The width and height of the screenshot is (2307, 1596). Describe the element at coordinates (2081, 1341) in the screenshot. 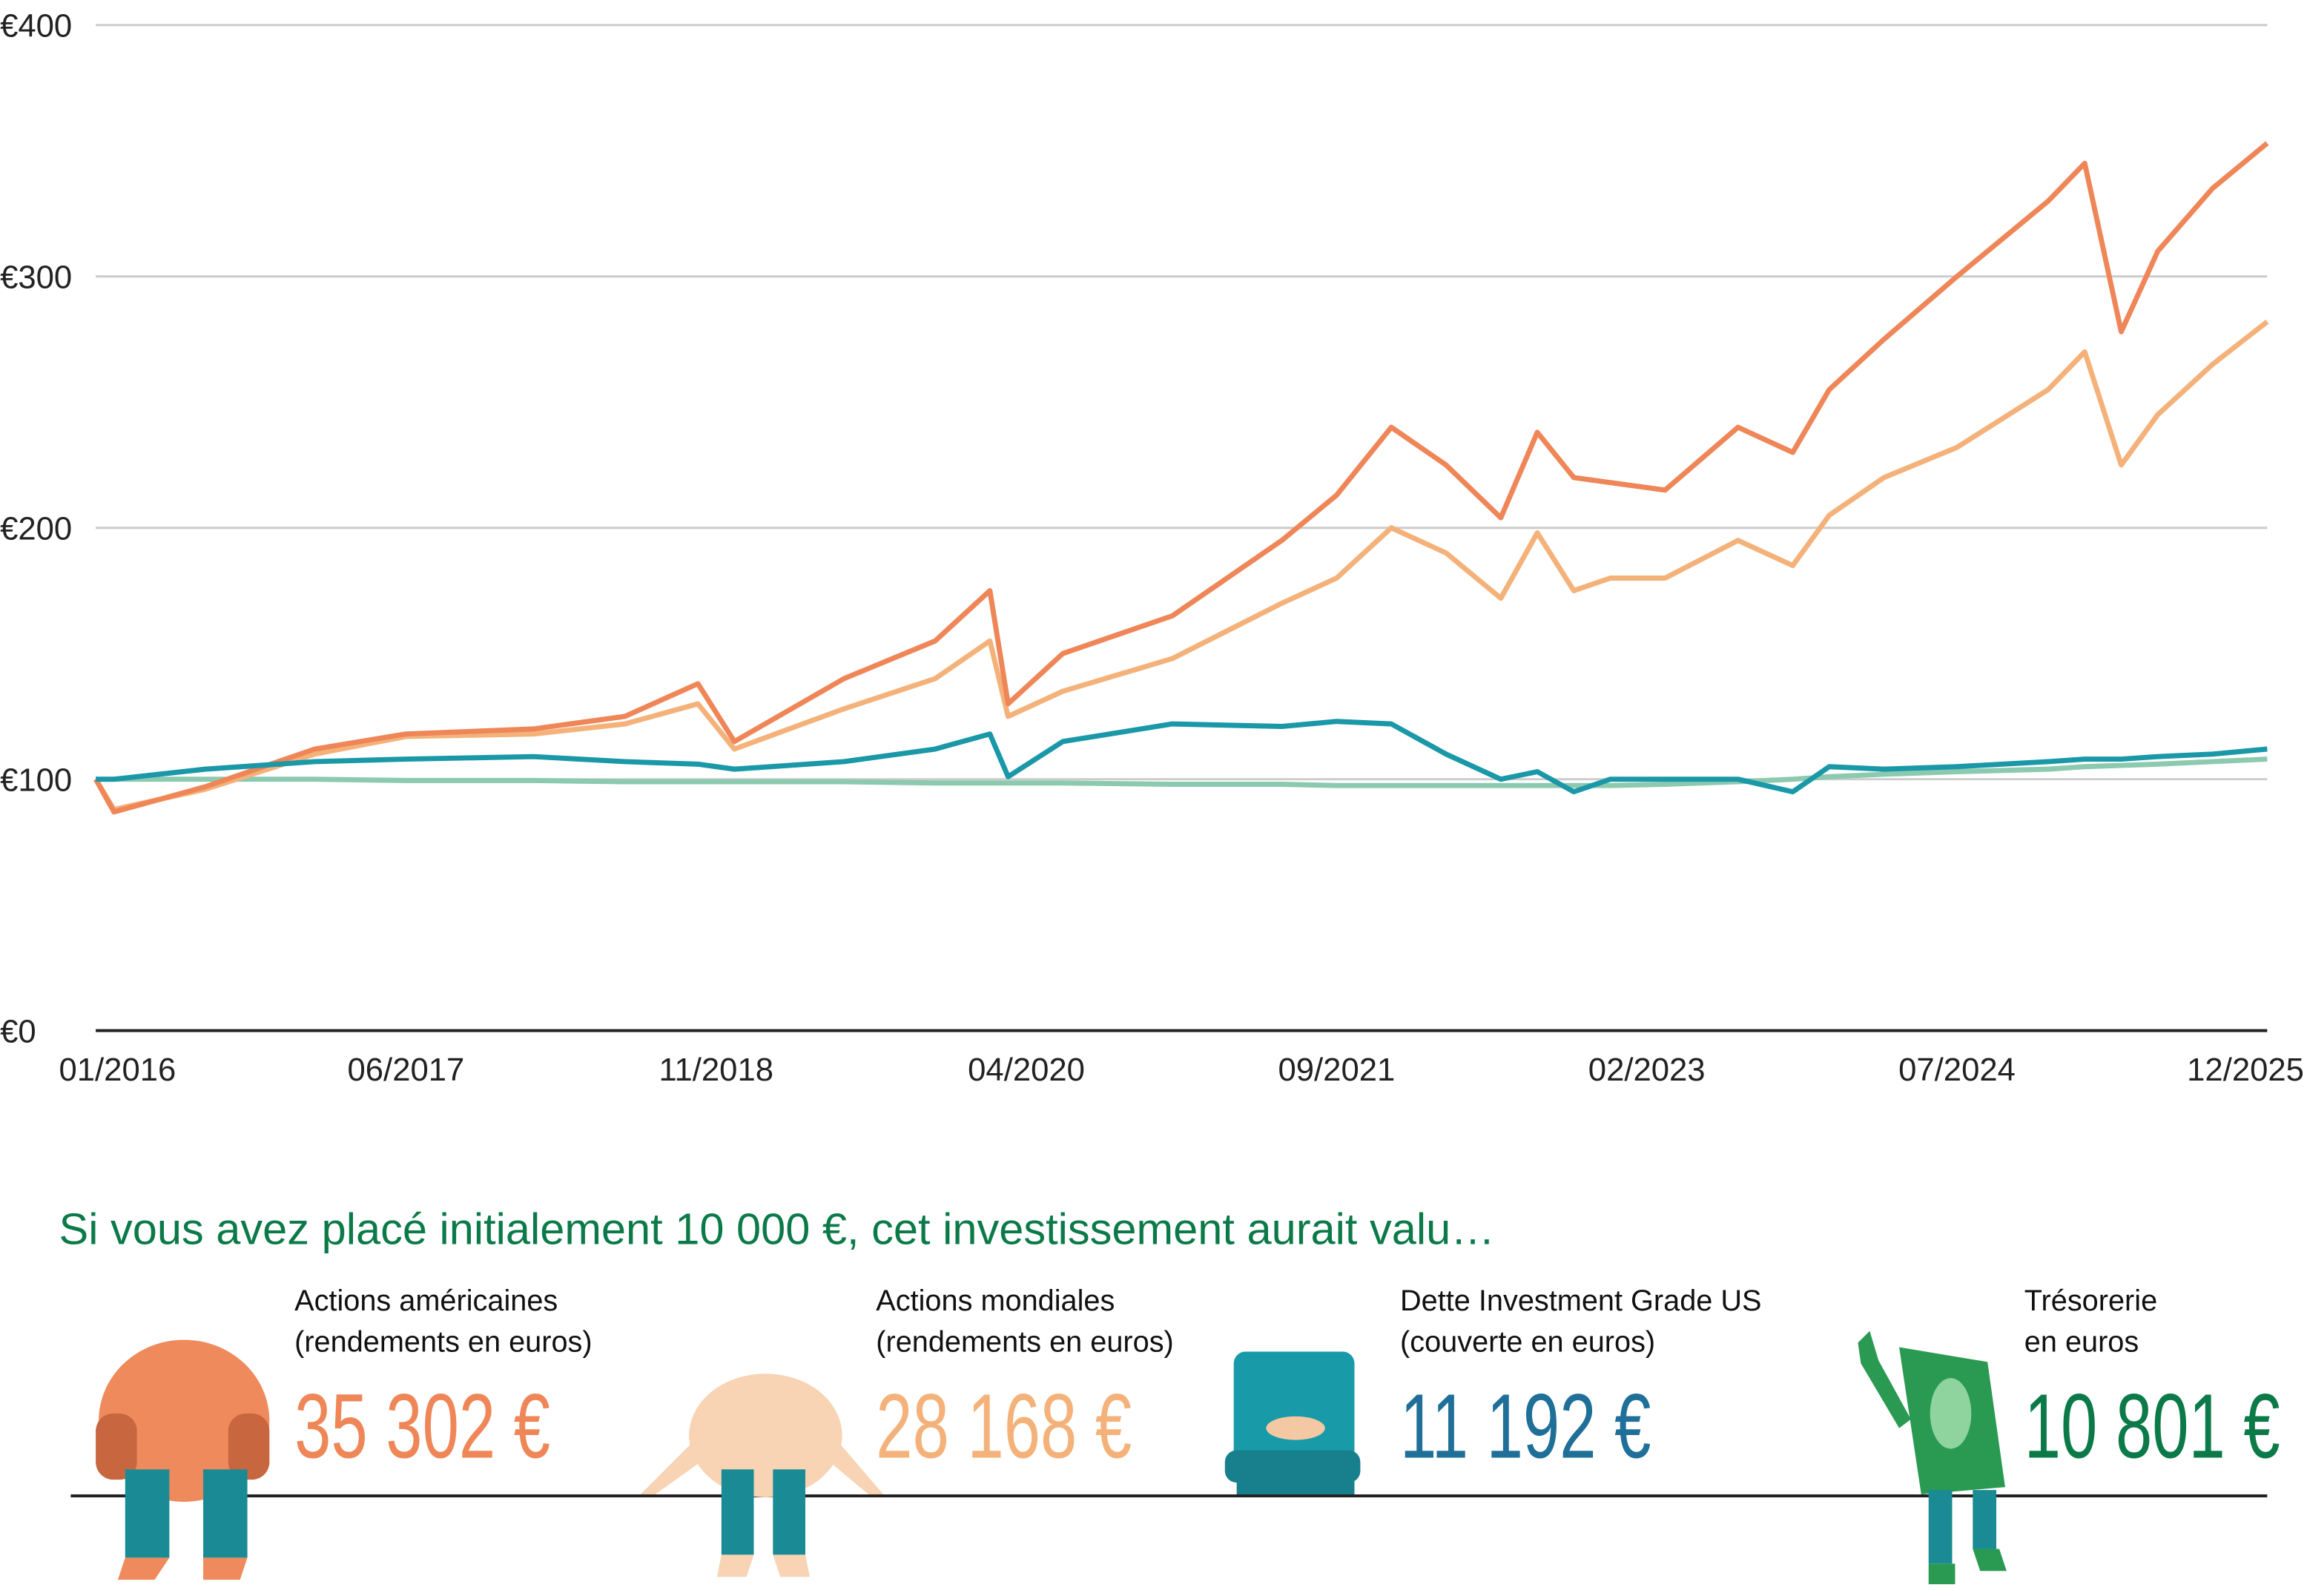

I see `series-note: en euros` at that location.